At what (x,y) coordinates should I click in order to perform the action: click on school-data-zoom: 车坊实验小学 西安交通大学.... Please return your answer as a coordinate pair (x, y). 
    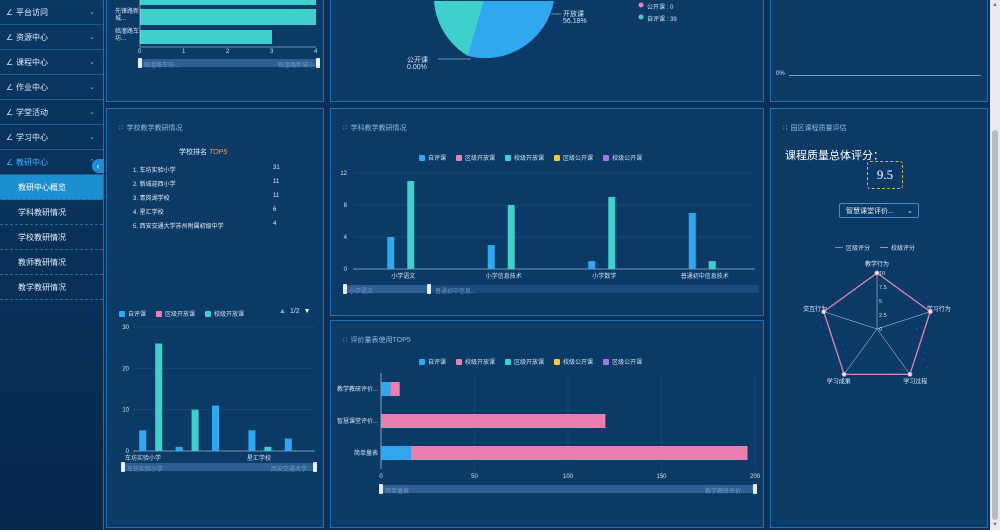
    Looking at the image, I should click on (219, 467).